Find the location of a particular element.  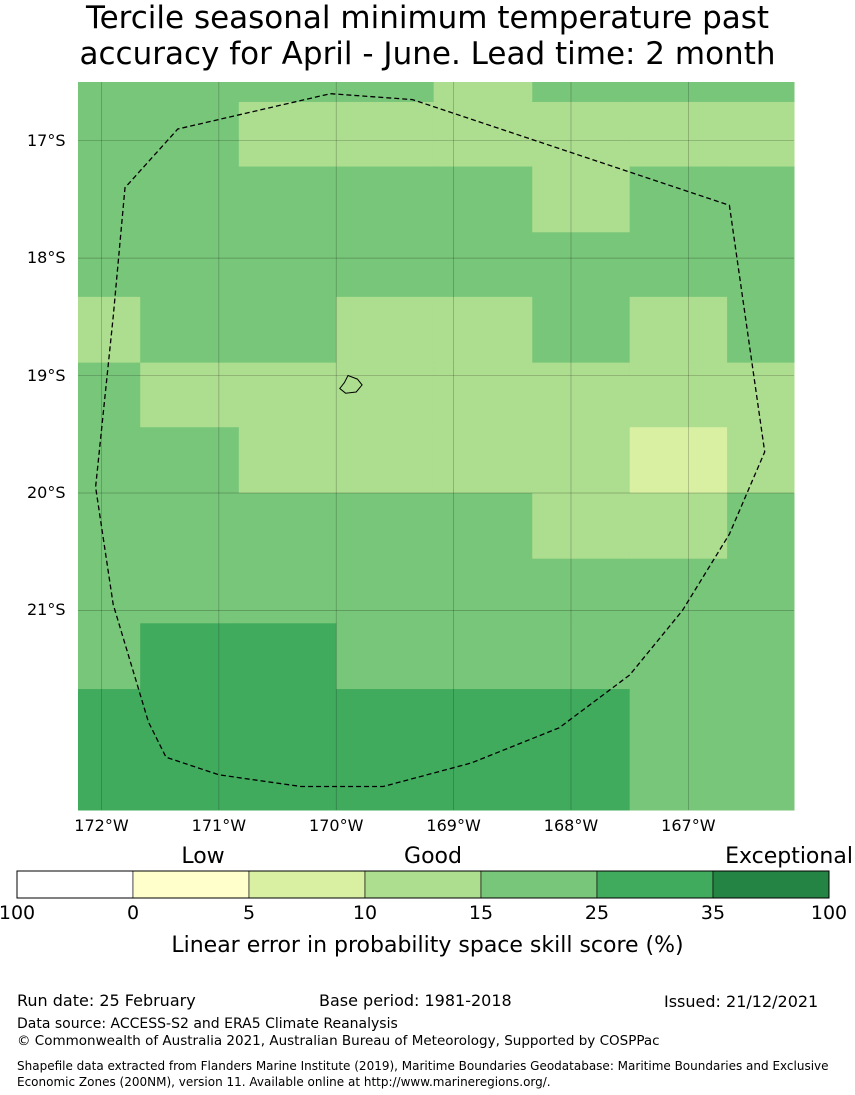

colorbar-tick: 0 is located at coordinates (133, 913).